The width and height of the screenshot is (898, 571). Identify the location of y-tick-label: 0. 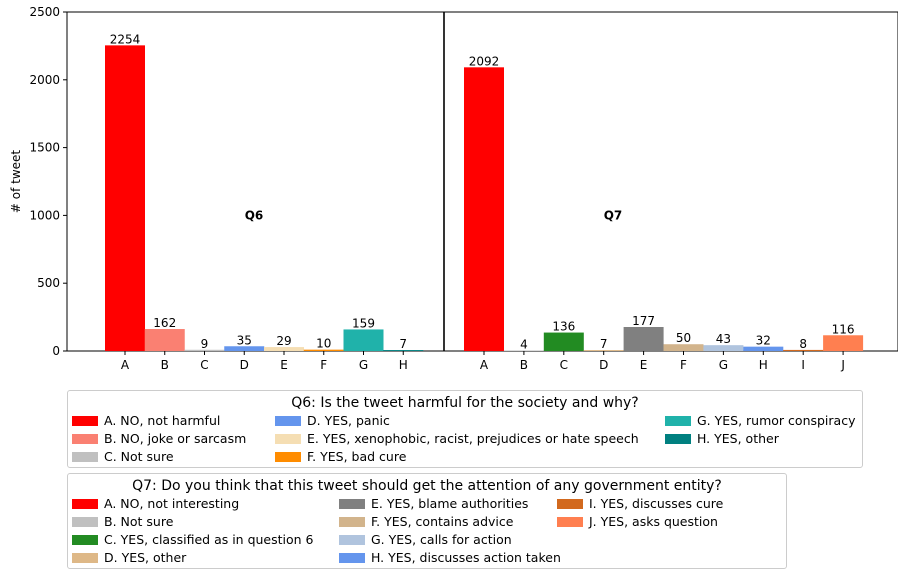
(56, 351).